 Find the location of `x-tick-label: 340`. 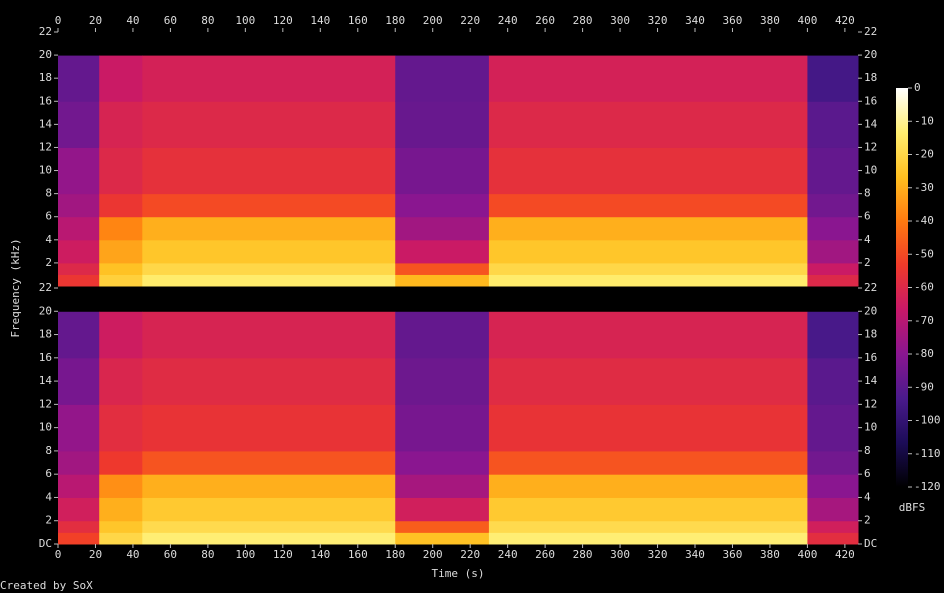

x-tick-label: 340 is located at coordinates (695, 20).